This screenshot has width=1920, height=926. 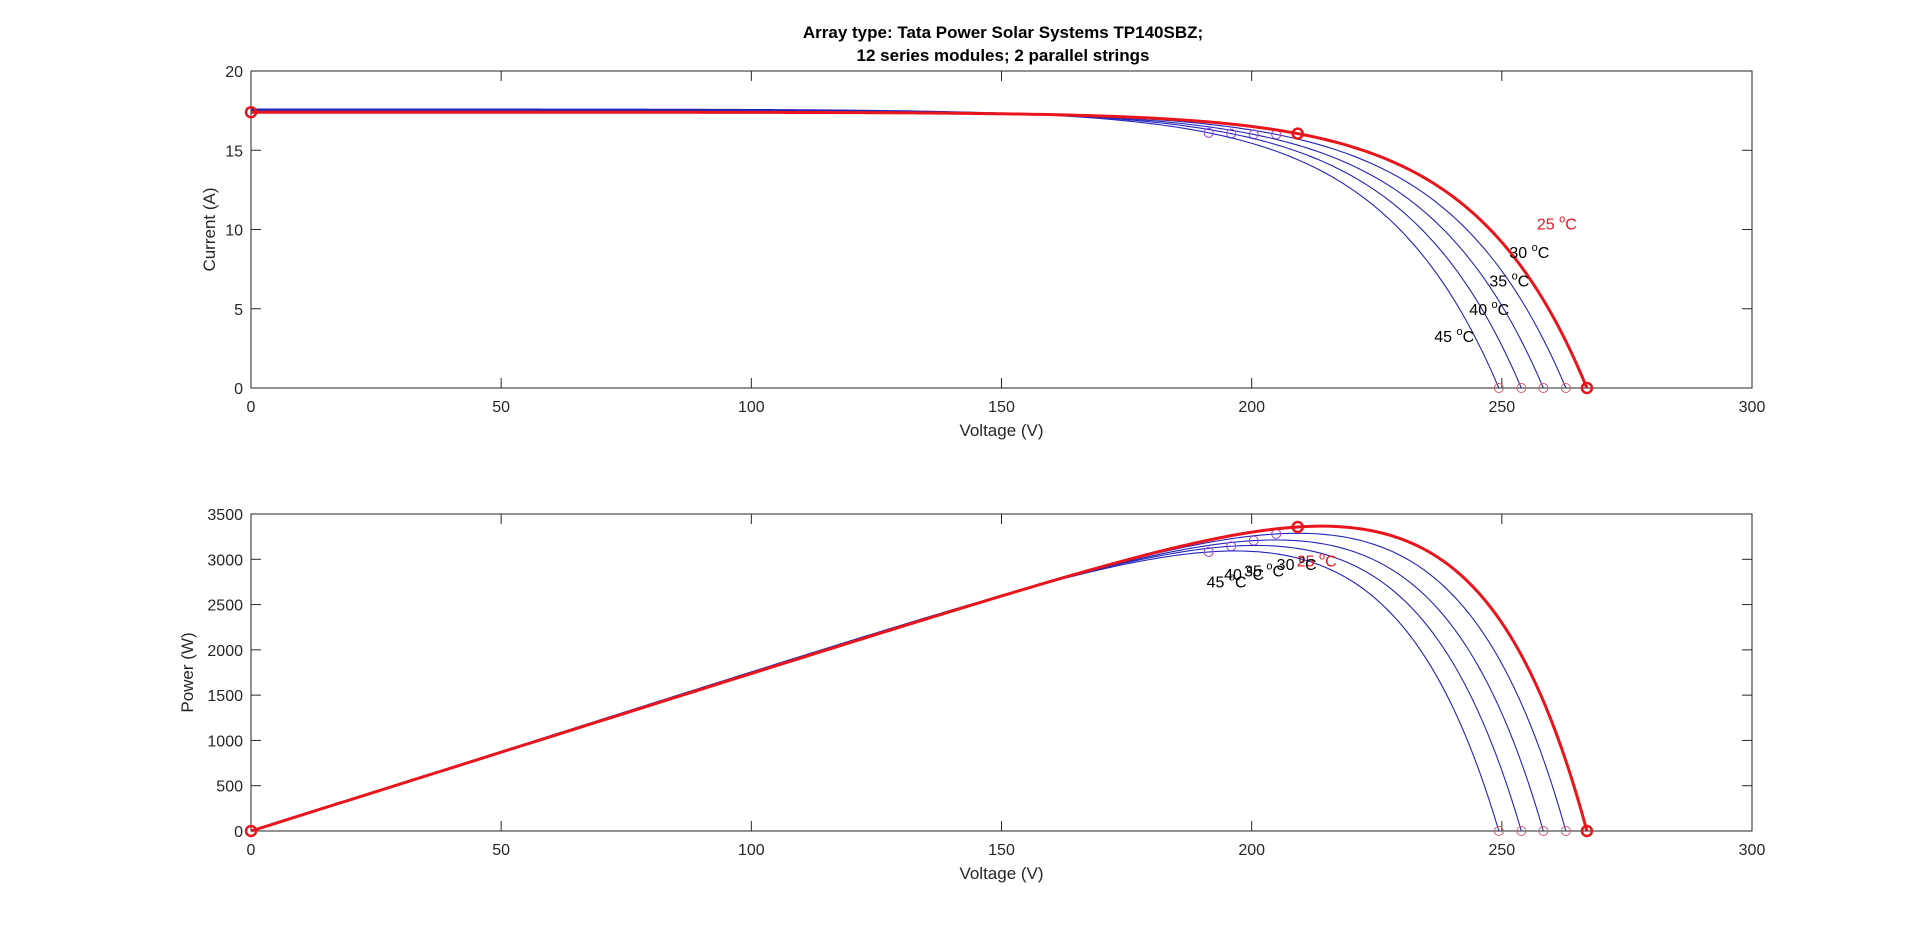 I want to click on pv-temp-label-value: 45, so click(x=1218, y=582).